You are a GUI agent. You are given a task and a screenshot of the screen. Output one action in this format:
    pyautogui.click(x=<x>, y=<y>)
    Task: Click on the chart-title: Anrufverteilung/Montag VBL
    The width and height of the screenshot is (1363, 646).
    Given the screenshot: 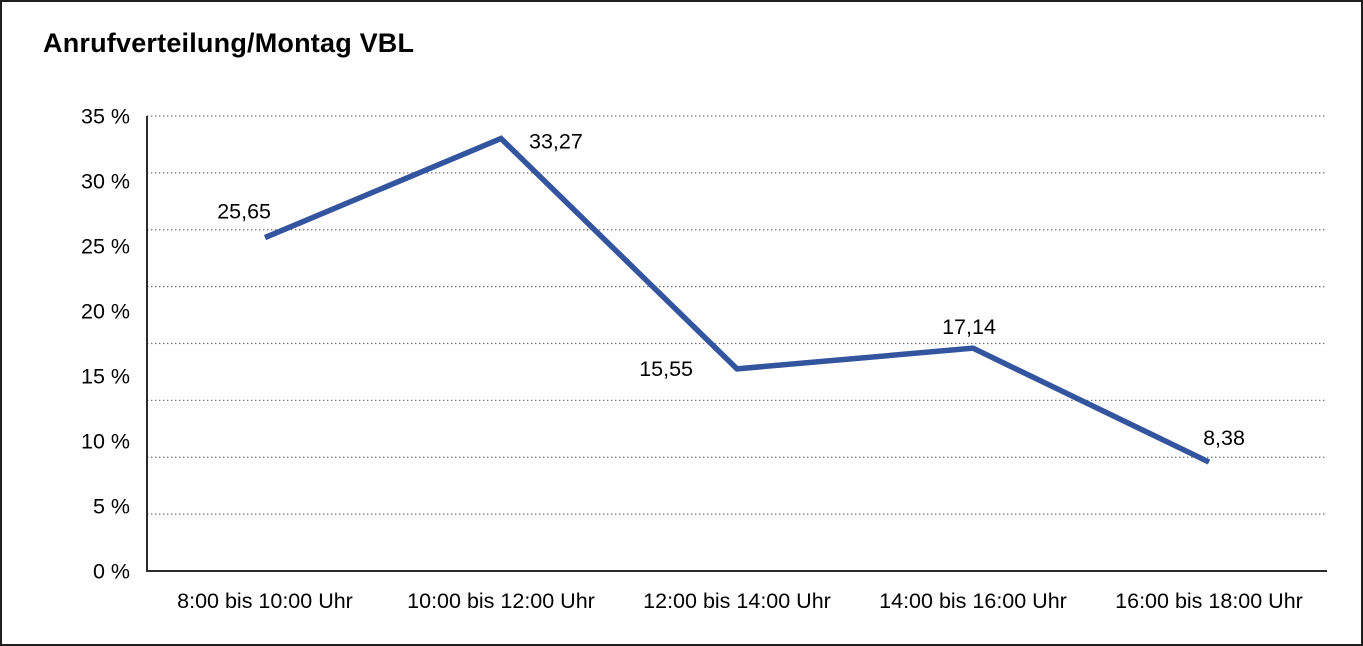 What is the action you would take?
    pyautogui.click(x=229, y=43)
    